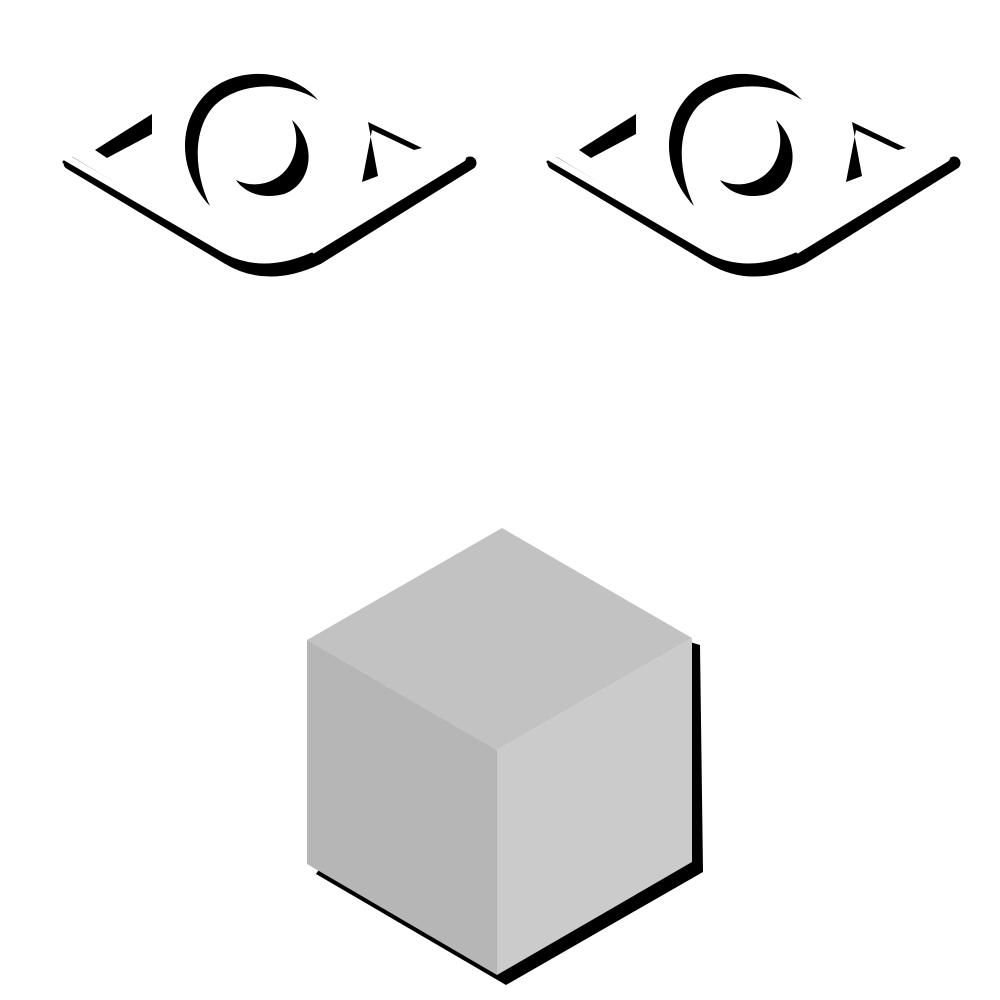  What do you see at coordinates (402, 807) in the screenshot?
I see `cube-left-face` at bounding box center [402, 807].